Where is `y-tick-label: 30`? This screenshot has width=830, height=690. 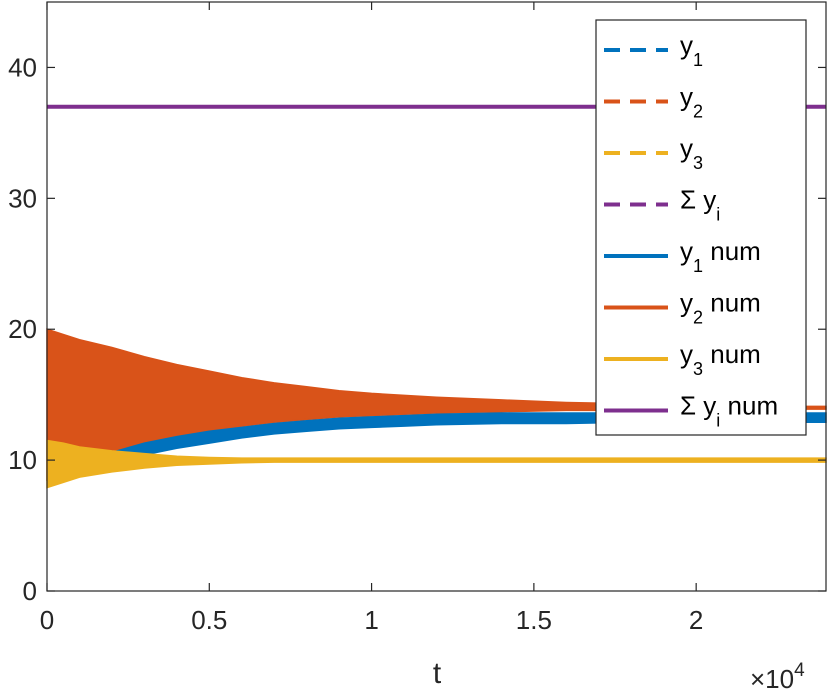
y-tick-label: 30 is located at coordinates (22, 198).